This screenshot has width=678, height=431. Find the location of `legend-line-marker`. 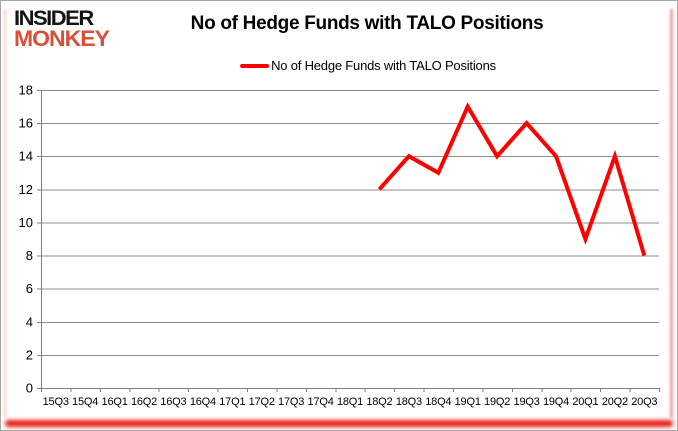

legend-line-marker is located at coordinates (255, 65).